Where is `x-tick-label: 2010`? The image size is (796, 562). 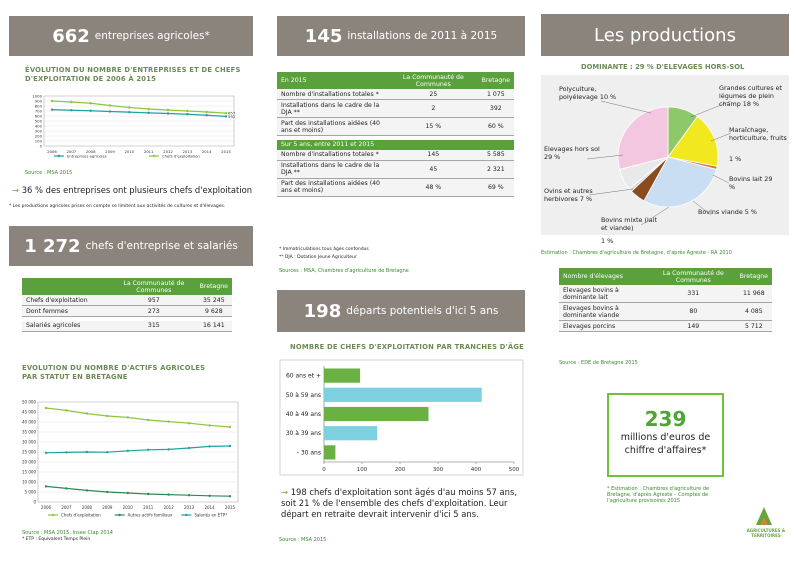
x-tick-label: 2010 is located at coordinates (128, 507).